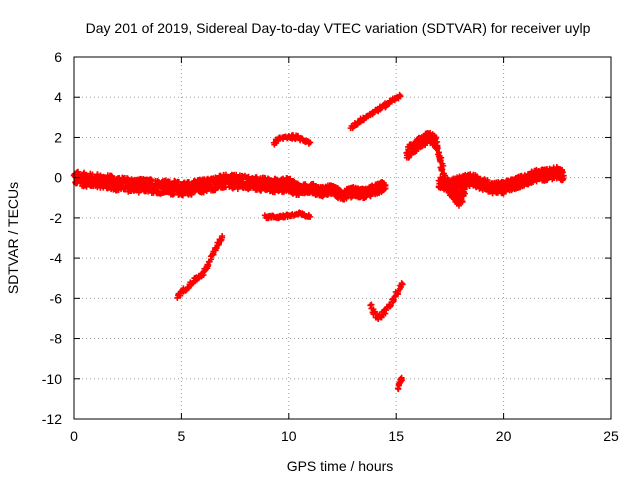 Image resolution: width=640 pixels, height=480 pixels. What do you see at coordinates (182, 436) in the screenshot?
I see `x-tick-label: 5` at bounding box center [182, 436].